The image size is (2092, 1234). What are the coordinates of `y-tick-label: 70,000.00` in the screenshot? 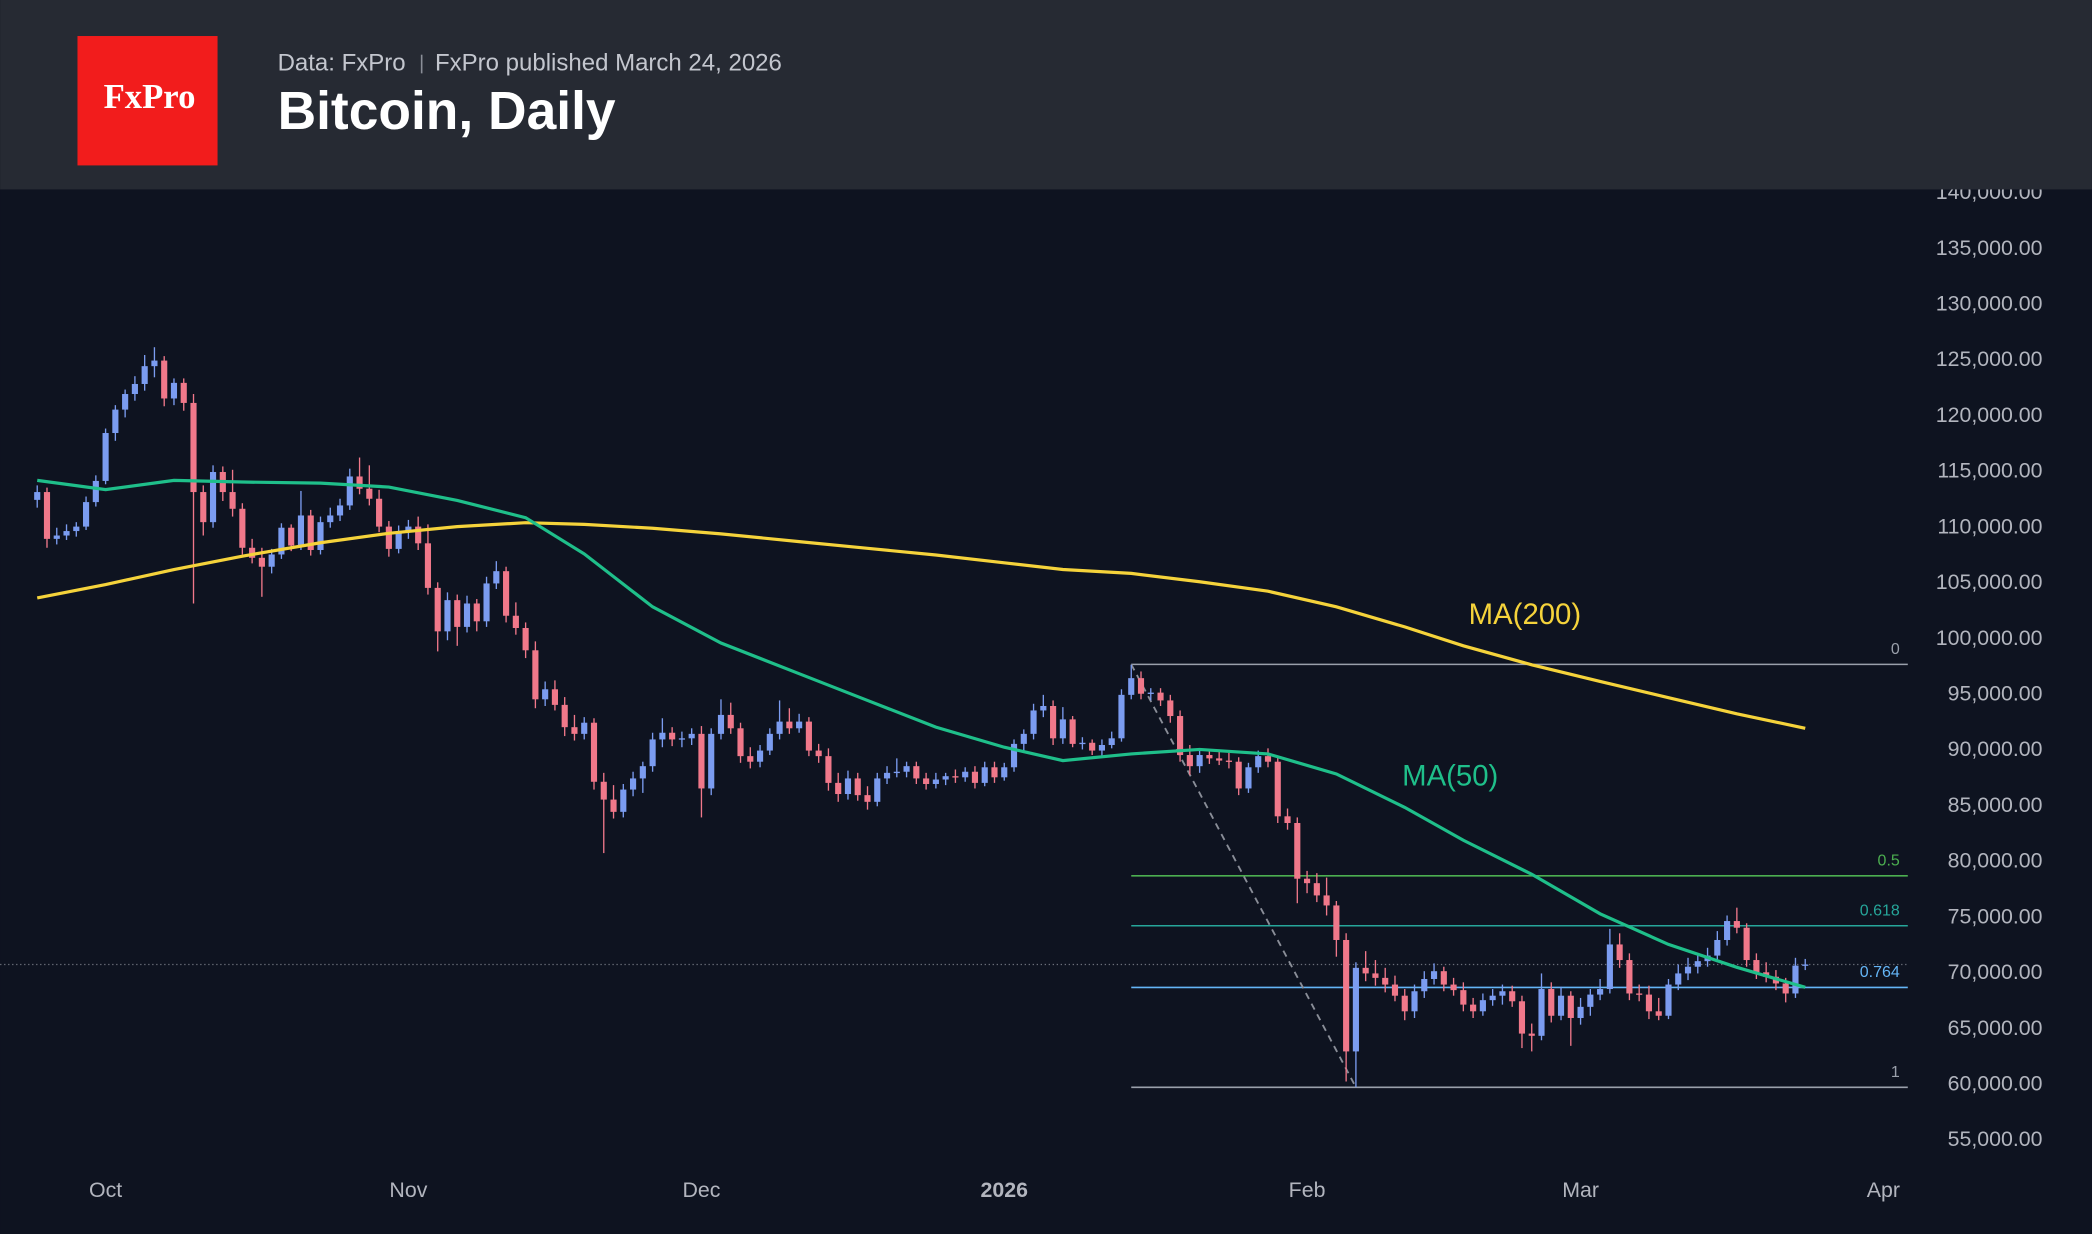 It's located at (1995, 972).